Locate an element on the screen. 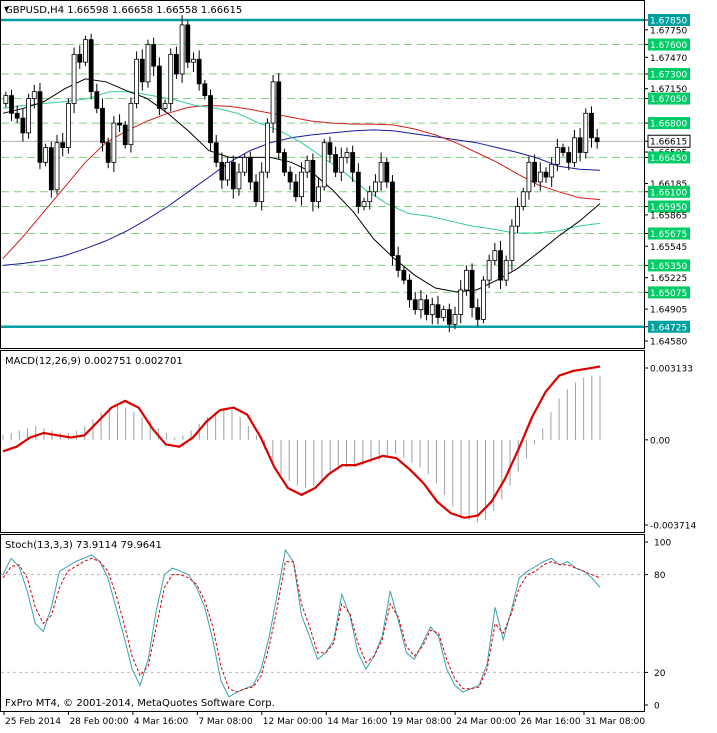 The image size is (717, 733). price-tick-label: 1.65350 is located at coordinates (668, 267).